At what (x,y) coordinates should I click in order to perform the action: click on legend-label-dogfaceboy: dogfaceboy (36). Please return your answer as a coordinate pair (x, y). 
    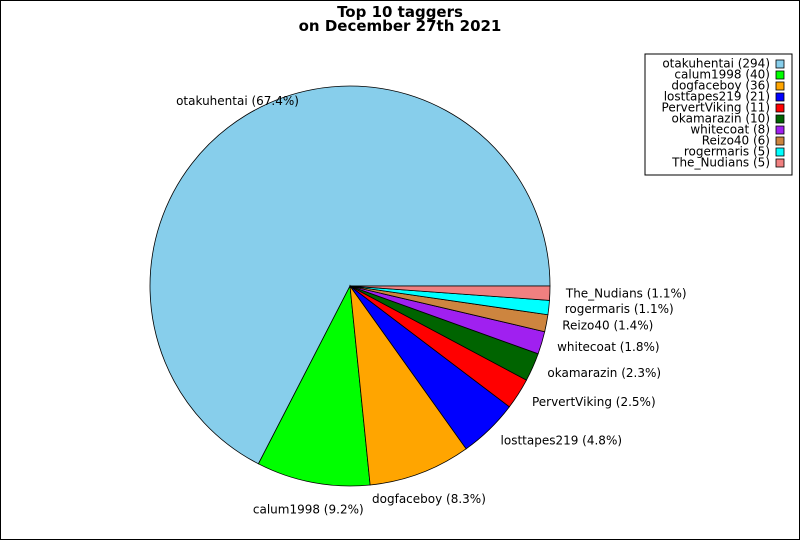
    Looking at the image, I should click on (720, 86).